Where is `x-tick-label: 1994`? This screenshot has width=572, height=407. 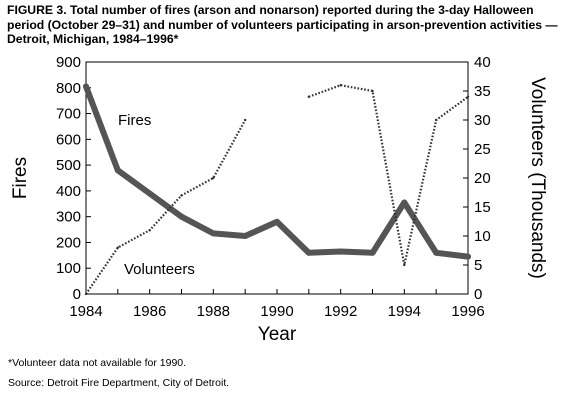
x-tick-label: 1994 is located at coordinates (404, 311).